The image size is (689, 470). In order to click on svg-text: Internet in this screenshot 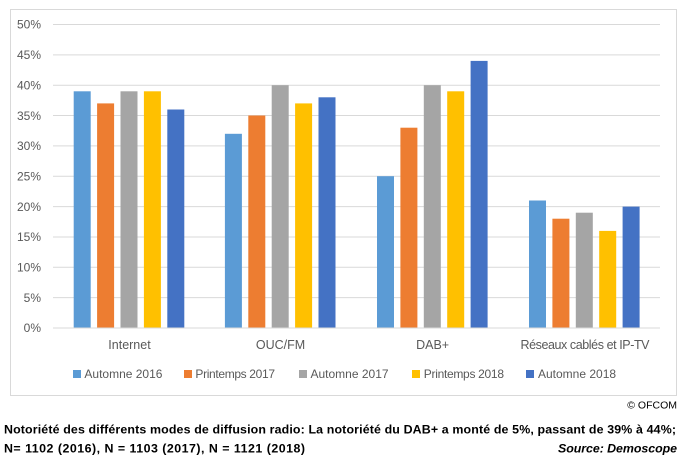, I will do `click(129, 345)`.